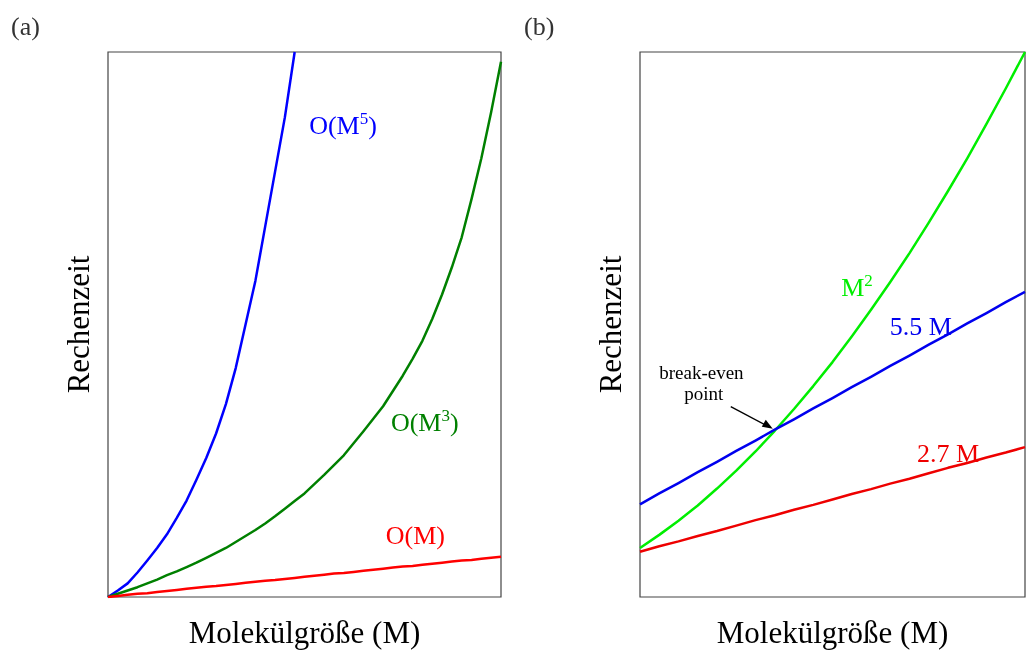  What do you see at coordinates (948, 454) in the screenshot?
I see `series-label: 2.7 M` at bounding box center [948, 454].